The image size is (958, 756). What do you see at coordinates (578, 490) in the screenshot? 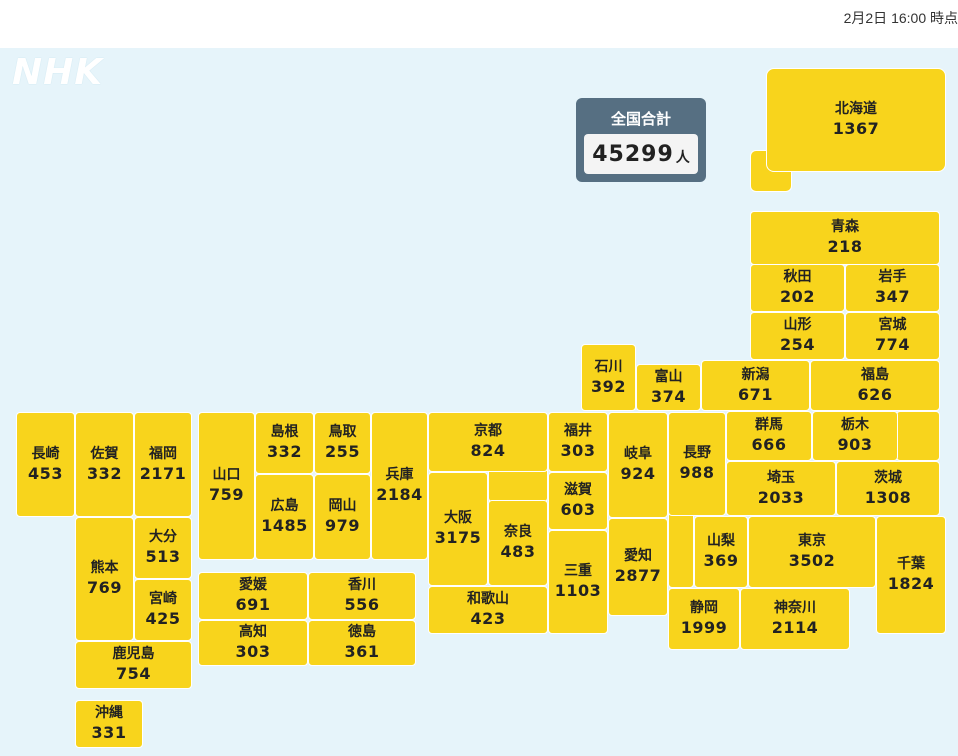
I see `pref-name: 滋賀` at bounding box center [578, 490].